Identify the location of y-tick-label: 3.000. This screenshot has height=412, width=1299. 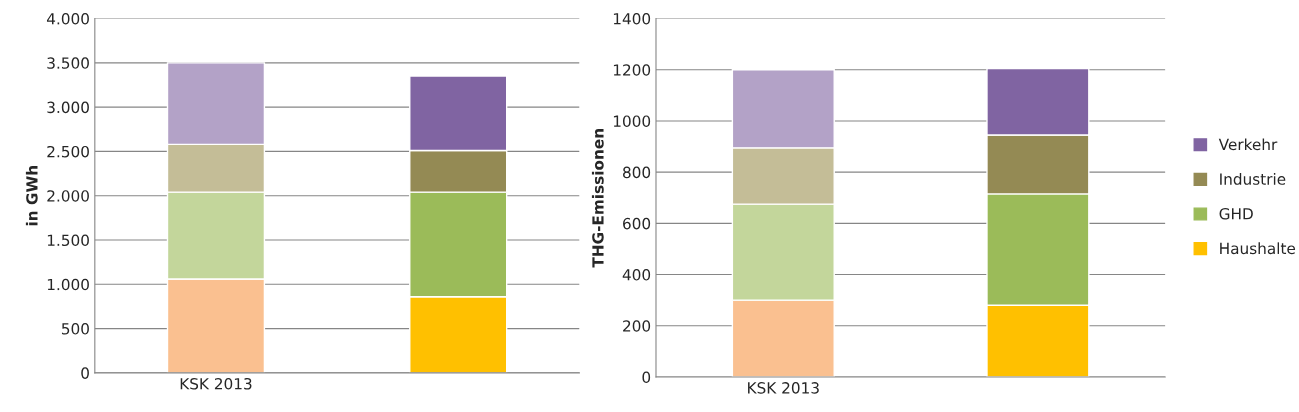
(68, 107).